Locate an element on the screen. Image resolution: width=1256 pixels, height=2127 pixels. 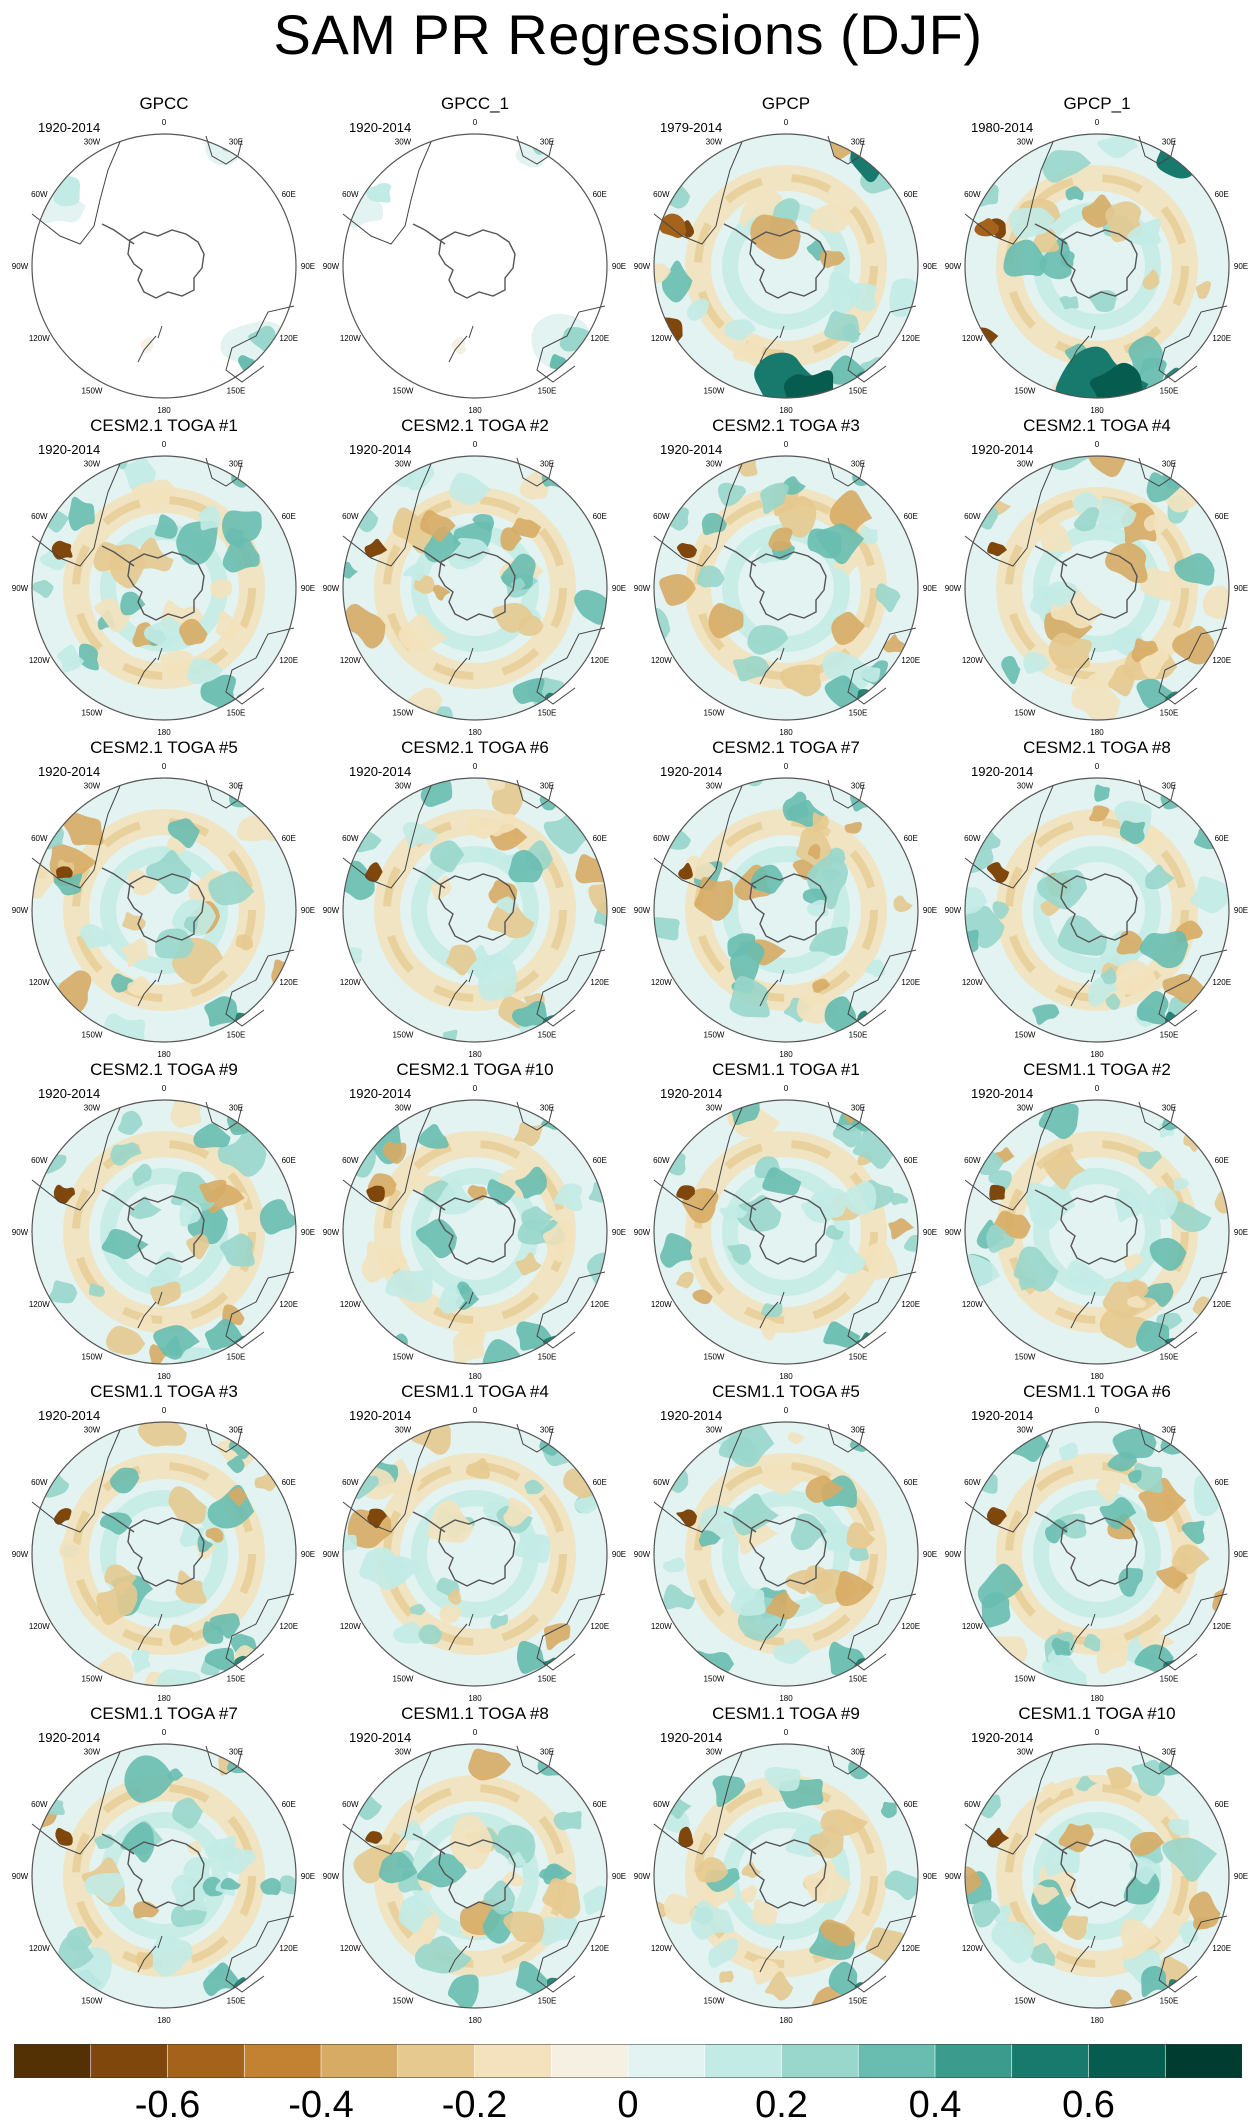
page-title: SAM PR Regressions (DJF) is located at coordinates (628, 34).